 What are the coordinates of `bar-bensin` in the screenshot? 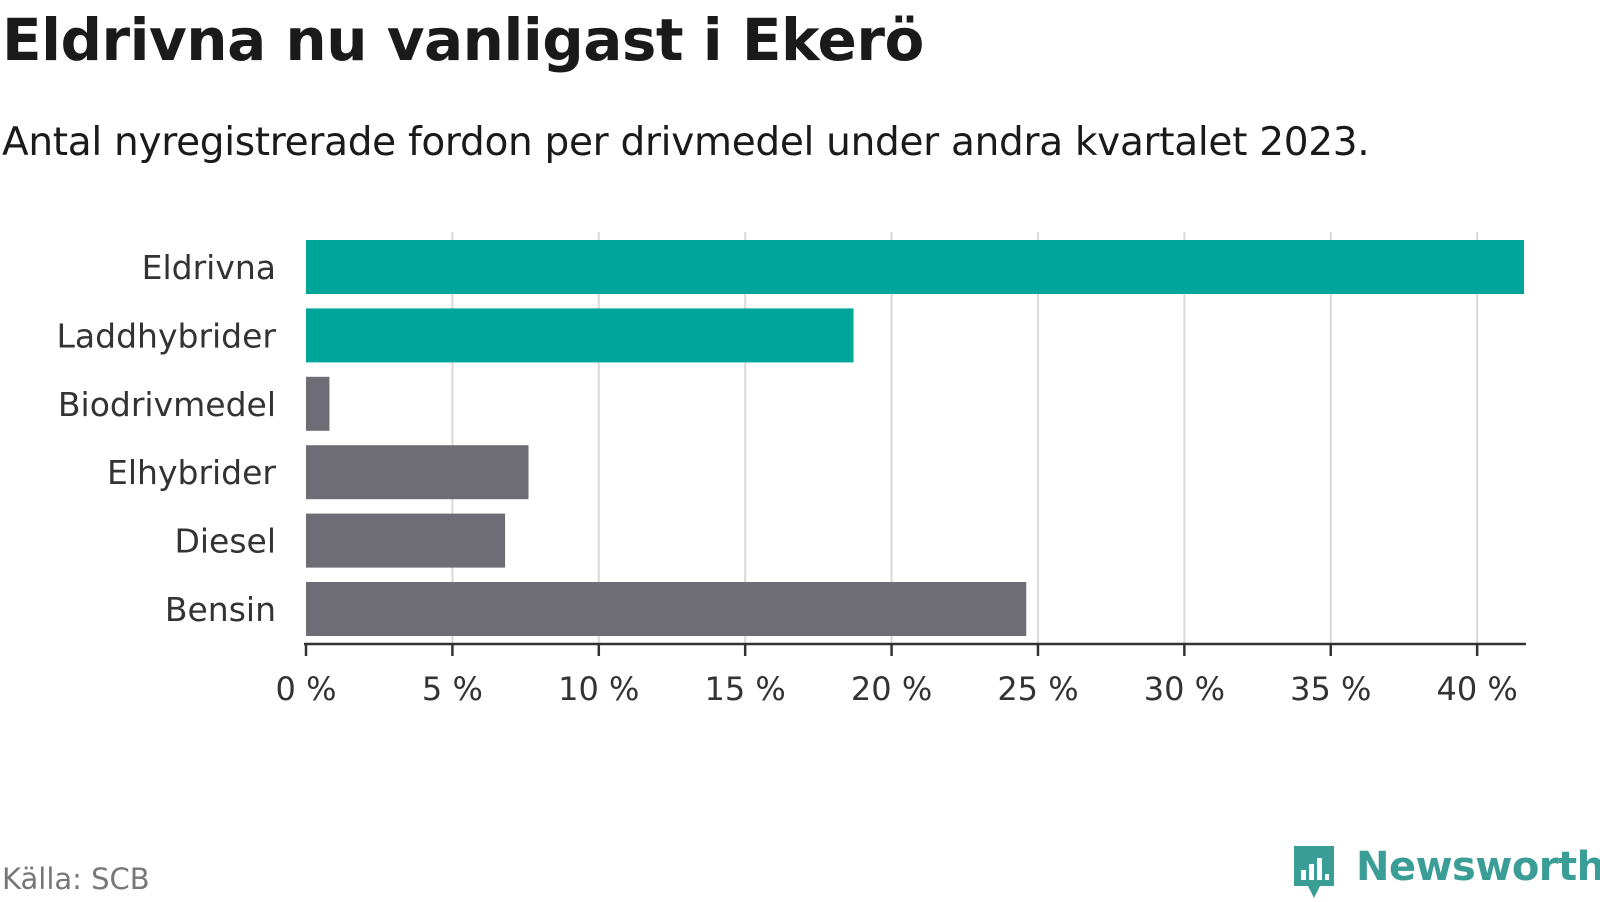 It's located at (666, 609).